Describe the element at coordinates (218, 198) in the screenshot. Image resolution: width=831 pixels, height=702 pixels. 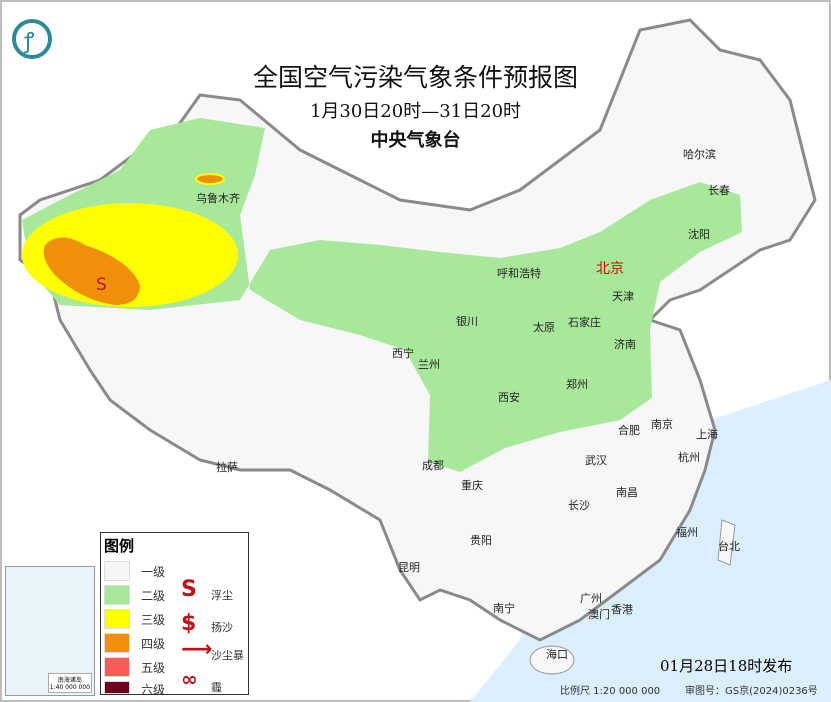
I see `city-label: 乌鲁木齐` at that location.